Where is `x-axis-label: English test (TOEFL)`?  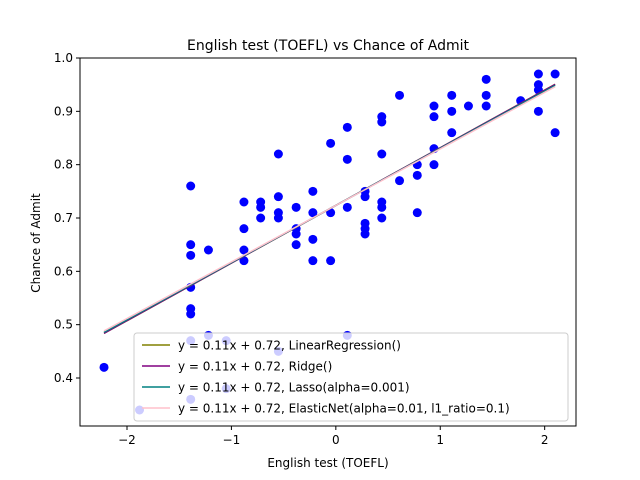 x-axis-label: English test (TOEFL) is located at coordinates (327, 463).